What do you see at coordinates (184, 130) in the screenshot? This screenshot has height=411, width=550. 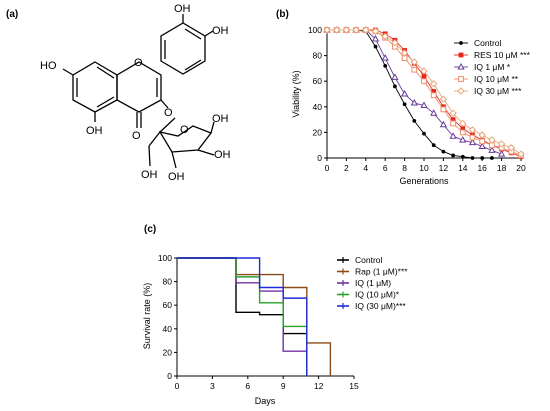 I see `atom-o-sugar: O` at bounding box center [184, 130].